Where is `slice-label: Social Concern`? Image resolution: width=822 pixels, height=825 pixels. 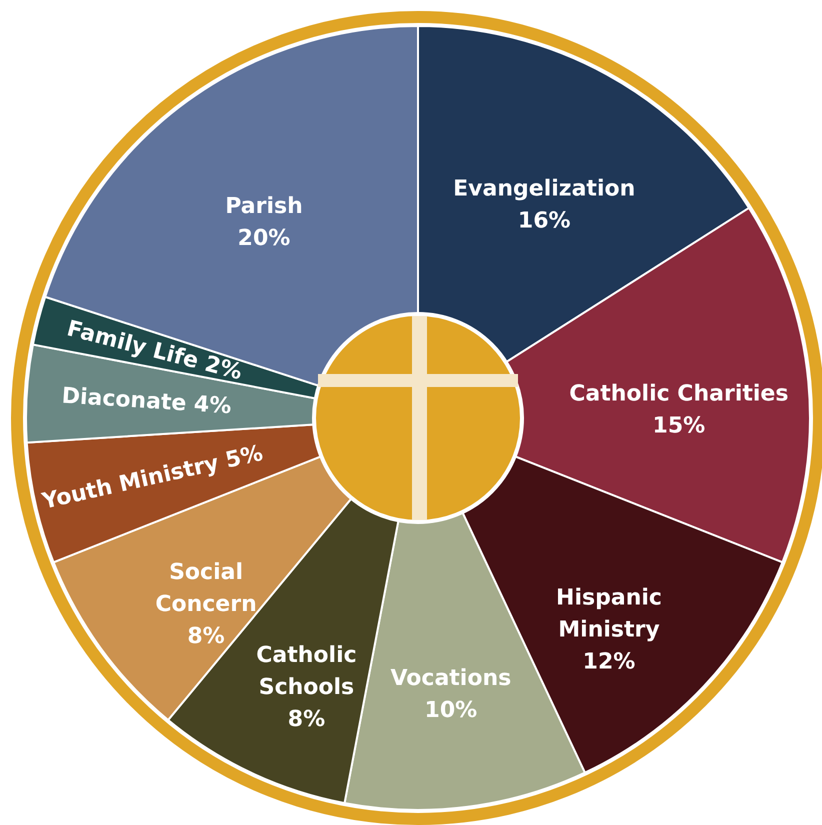
slice-label: Social Concern is located at coordinates (206, 588).